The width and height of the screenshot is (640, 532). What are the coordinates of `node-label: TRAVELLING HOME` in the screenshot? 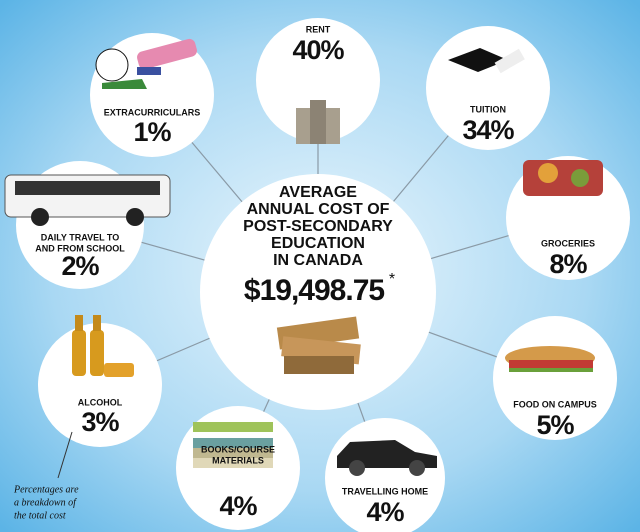 It's located at (385, 491).